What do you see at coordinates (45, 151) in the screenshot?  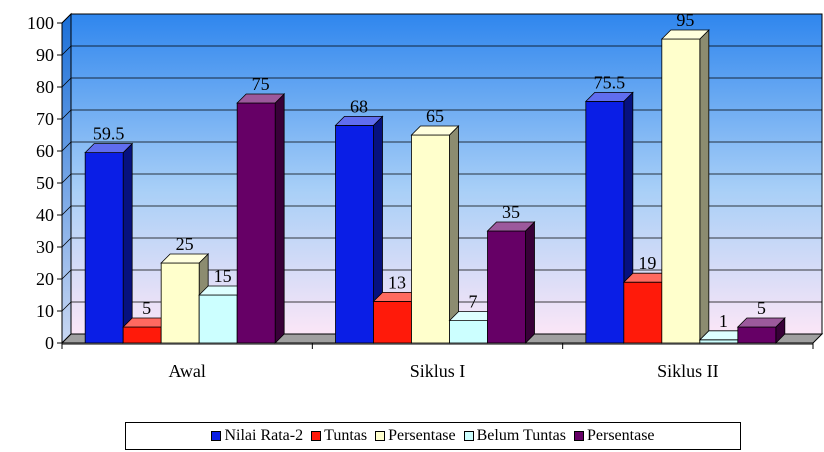 I see `y-tick-label: 60` at bounding box center [45, 151].